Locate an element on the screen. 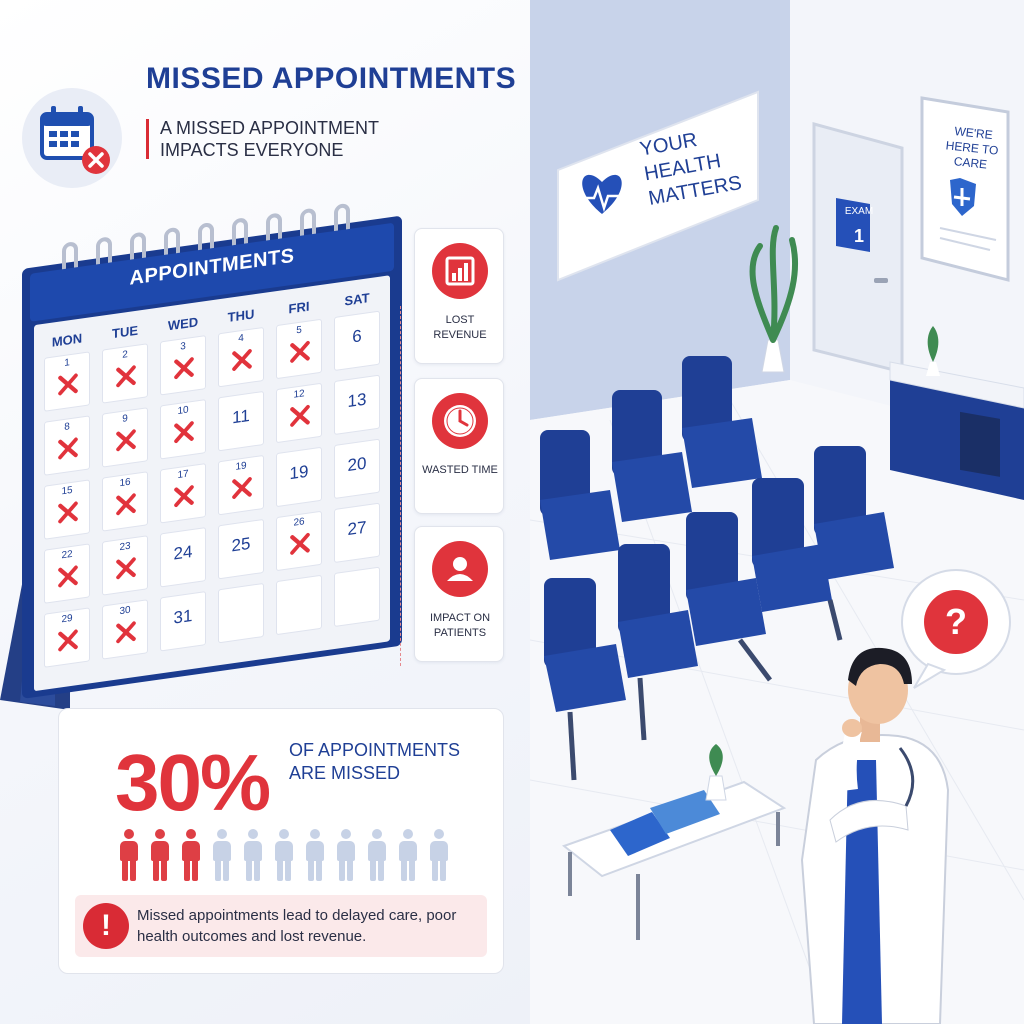 The height and width of the screenshot is (1024, 1024). day-number: 27 is located at coordinates (357, 528).